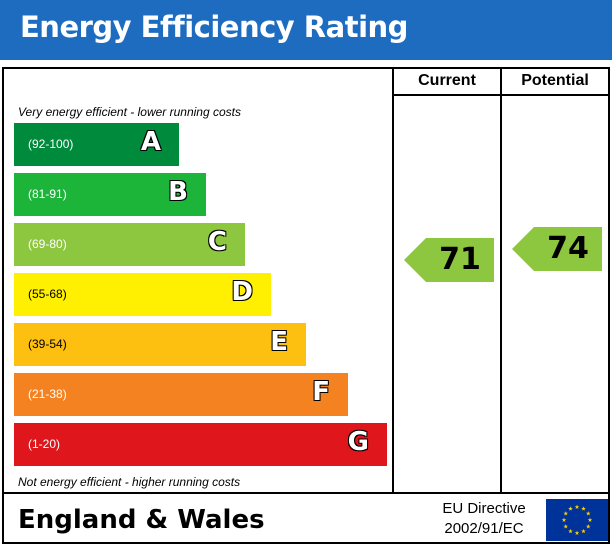 The height and width of the screenshot is (546, 612). What do you see at coordinates (47, 194) in the screenshot?
I see `band-range: (81-91)` at bounding box center [47, 194].